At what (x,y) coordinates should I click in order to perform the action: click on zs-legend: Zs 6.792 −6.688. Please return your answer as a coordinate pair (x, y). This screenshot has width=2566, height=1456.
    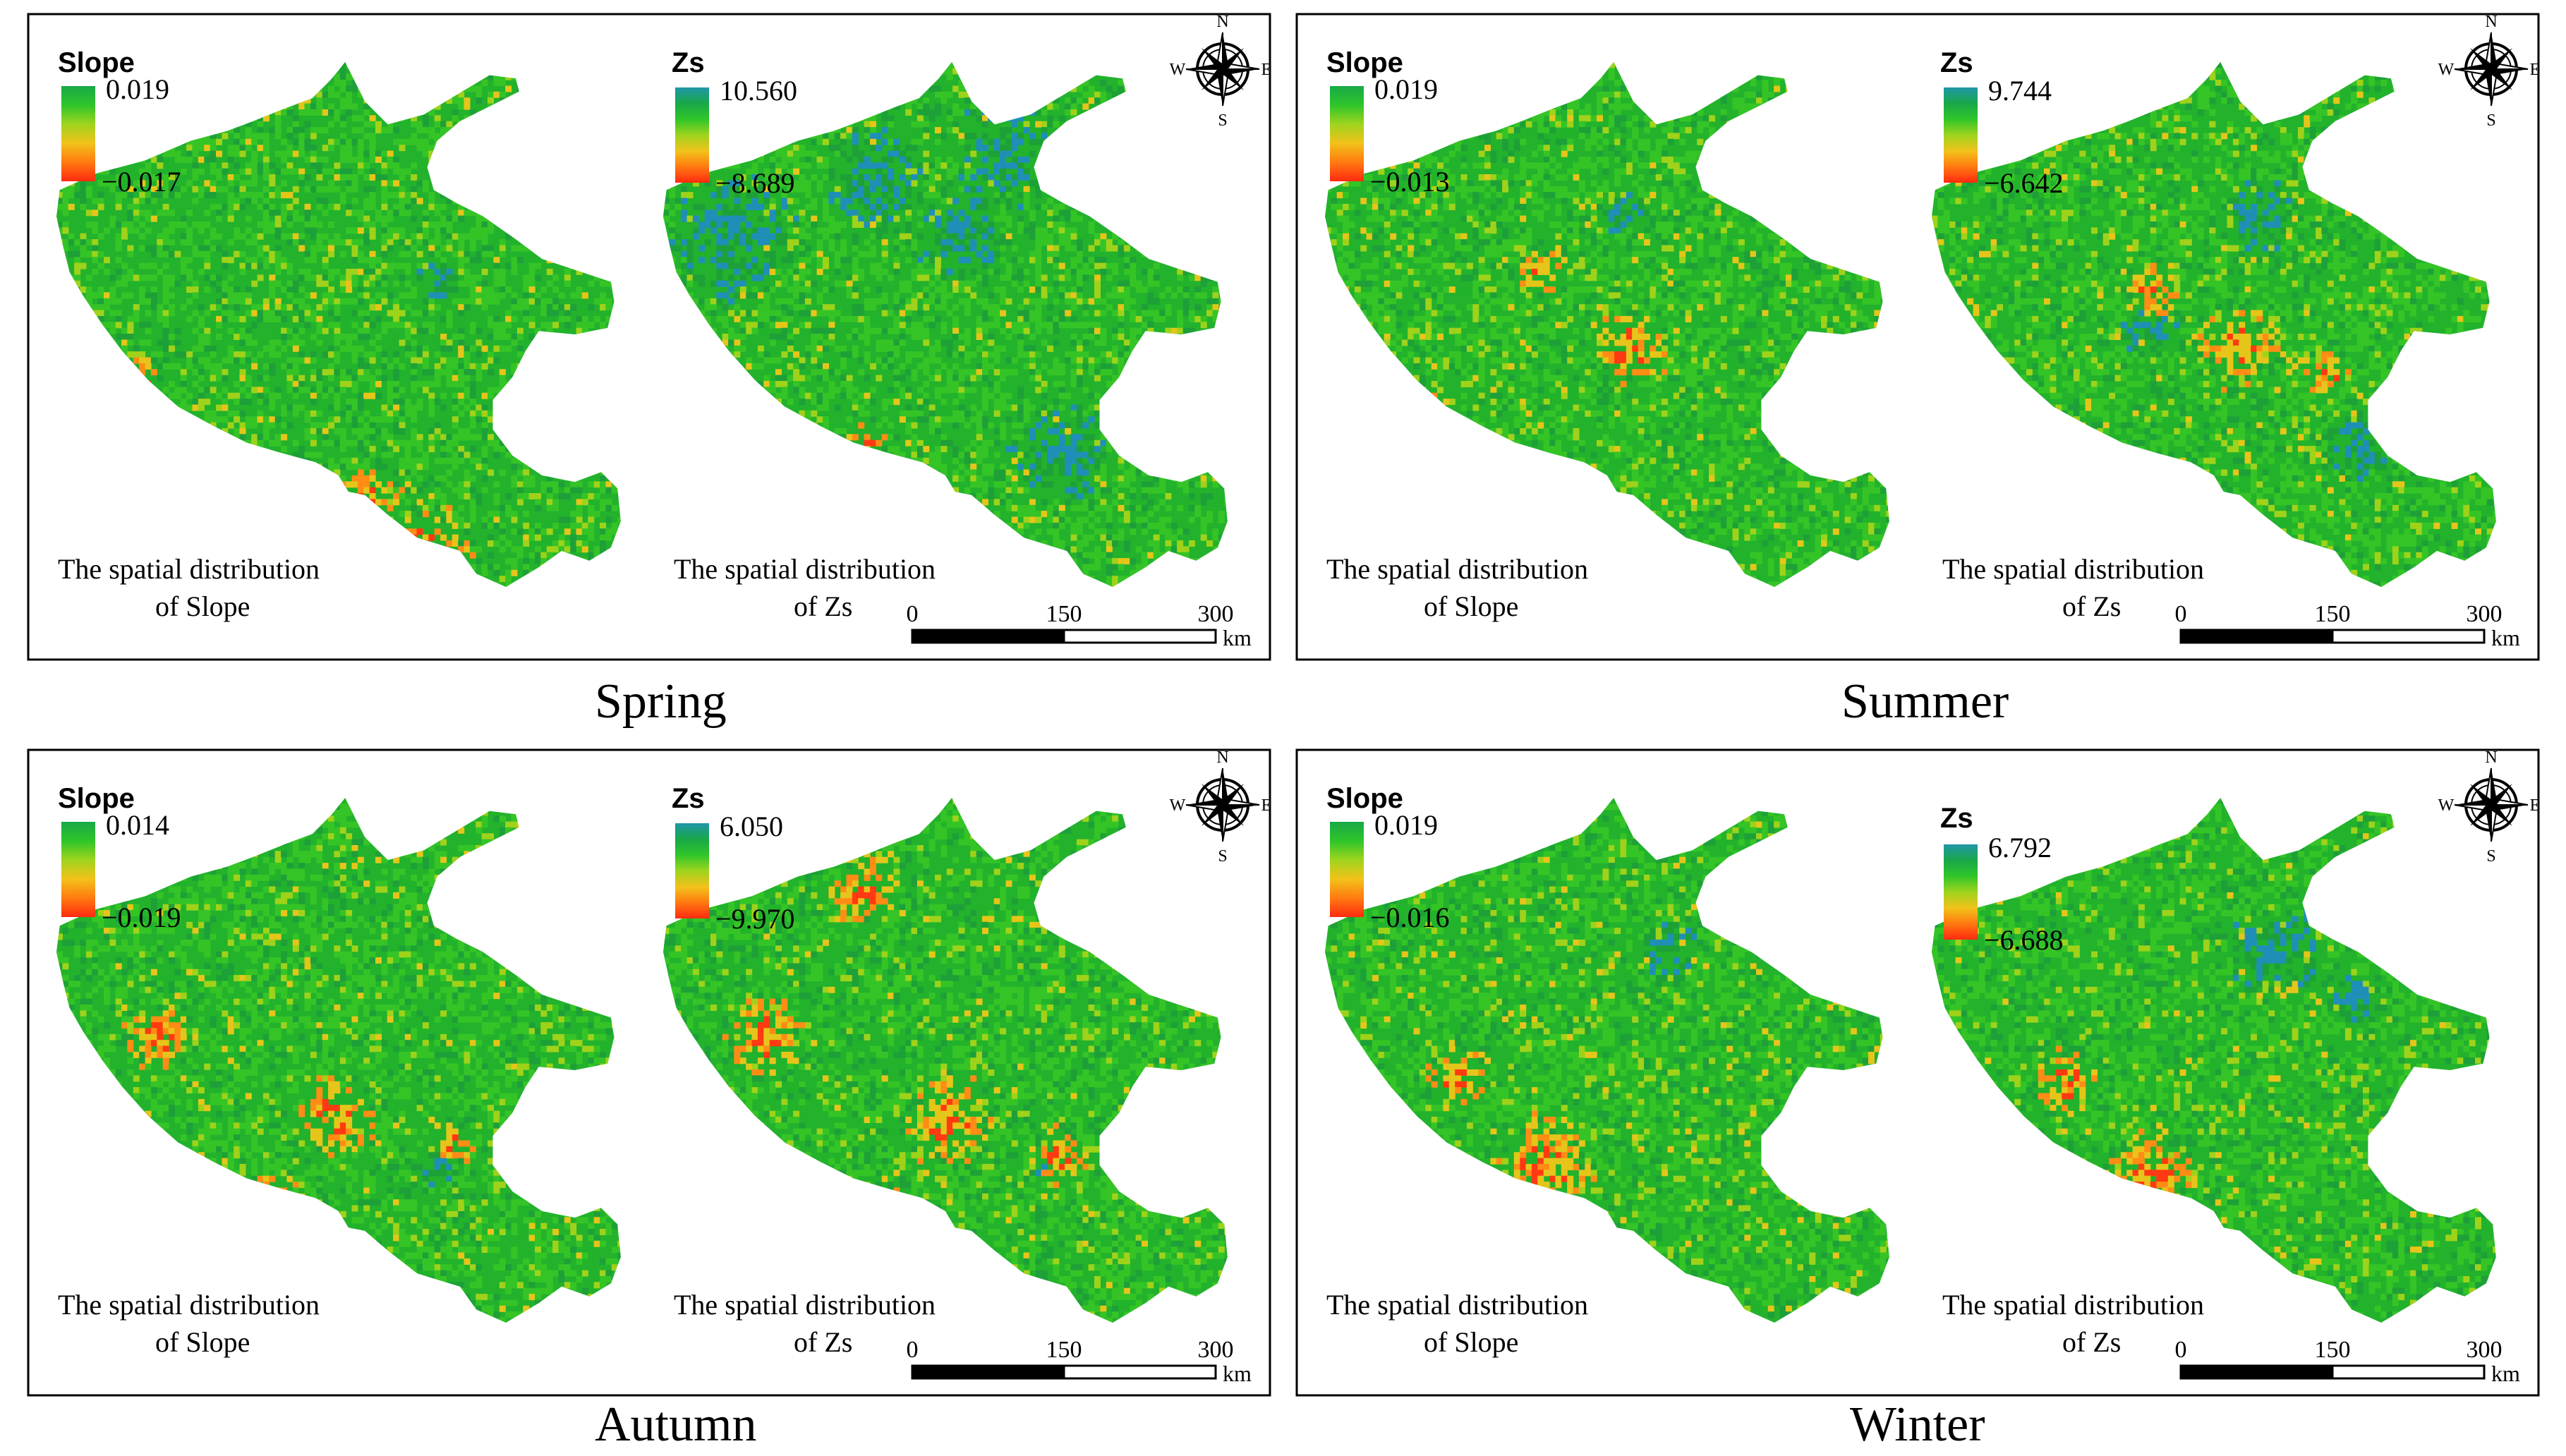
    Looking at the image, I should click on (2002, 880).